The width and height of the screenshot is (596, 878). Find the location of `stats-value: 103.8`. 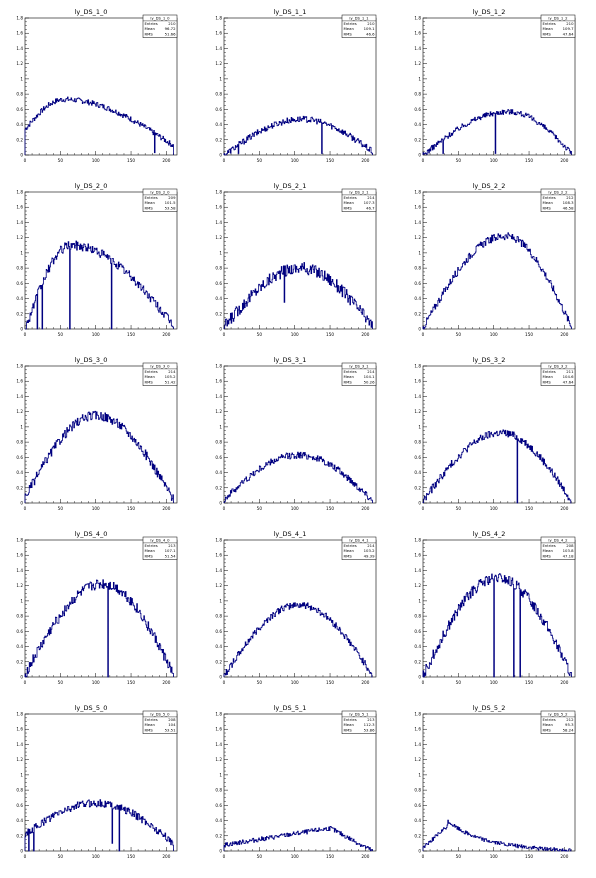

stats-value: 103.8 is located at coordinates (568, 550).